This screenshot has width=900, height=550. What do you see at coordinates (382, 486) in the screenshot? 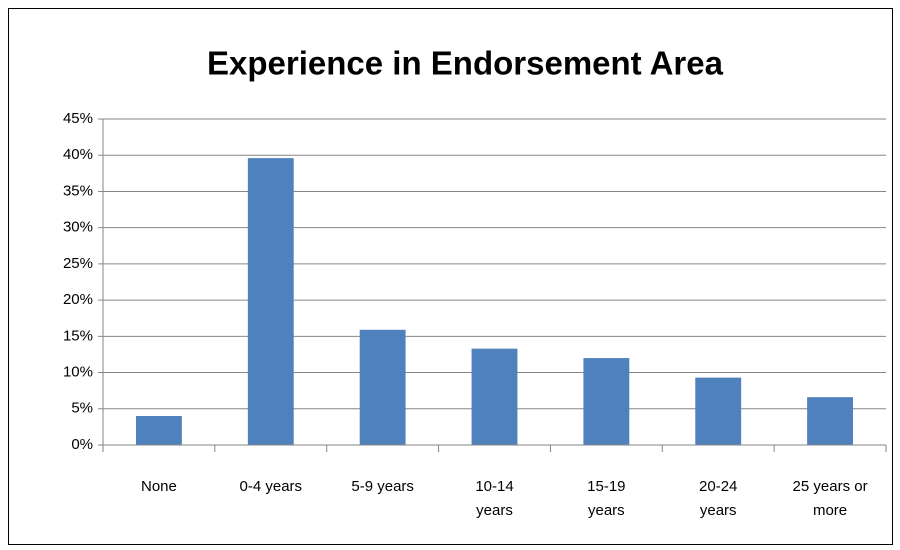
I see `x-tick-label: 5-9 years` at bounding box center [382, 486].